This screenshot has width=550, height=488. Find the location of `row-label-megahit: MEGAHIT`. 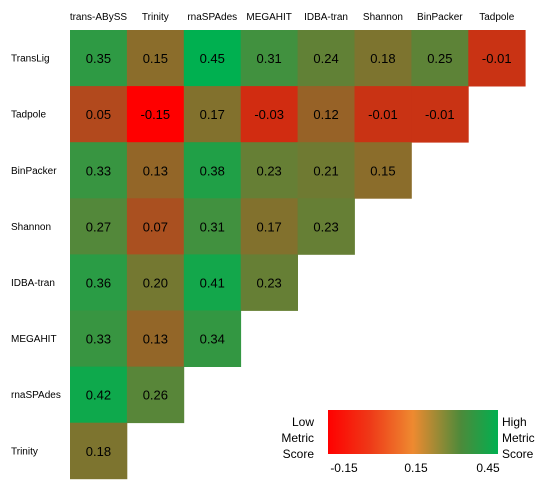

row-label-megahit: MEGAHIT is located at coordinates (34, 339).